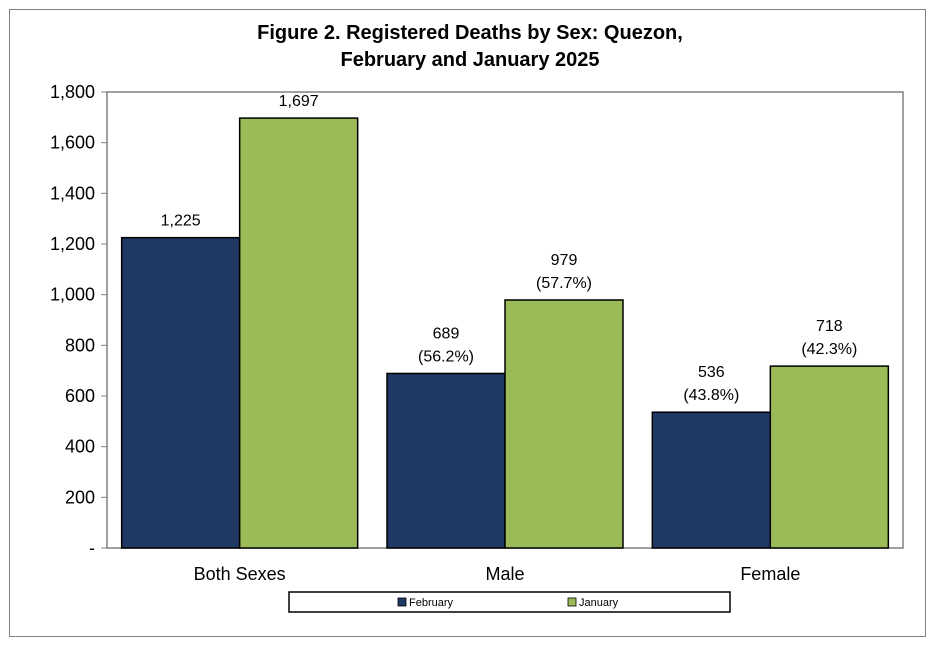  I want to click on y-tick-label: 1,200, so click(72, 244).